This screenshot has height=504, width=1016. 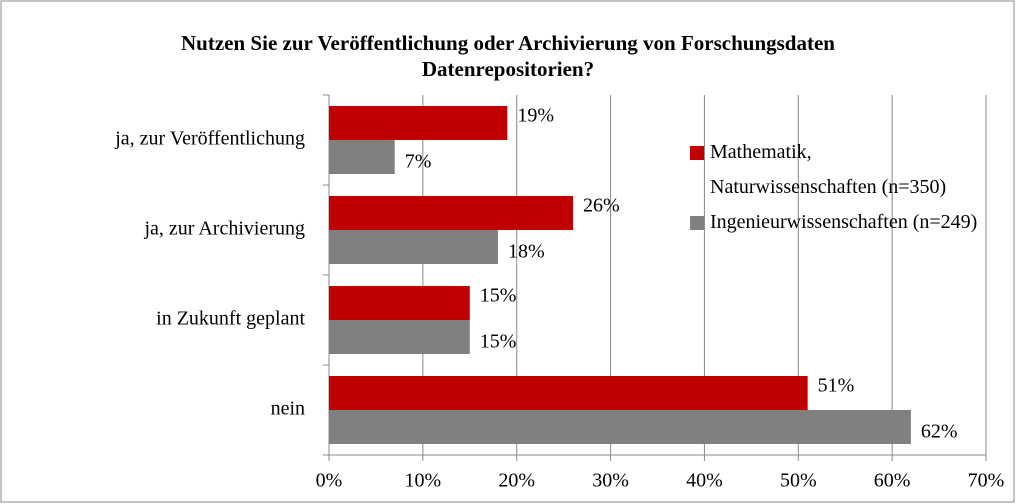 I want to click on x-tick-label: 70%, so click(x=986, y=481).